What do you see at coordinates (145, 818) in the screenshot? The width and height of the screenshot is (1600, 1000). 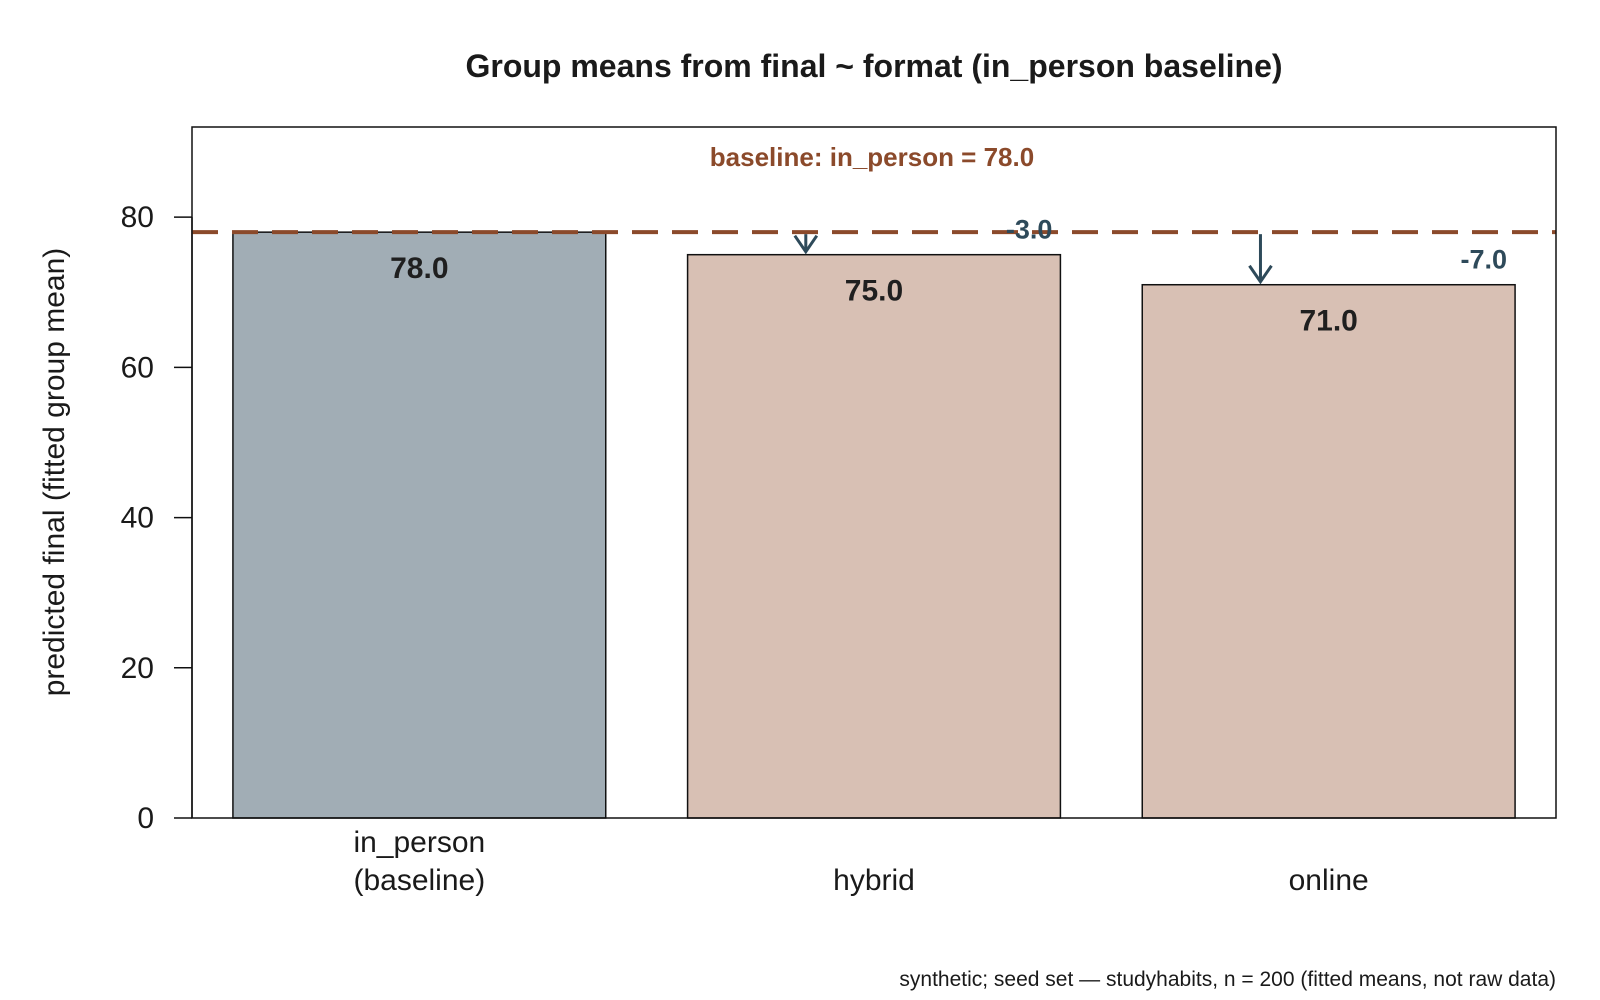 I see `y-tick-label: 0` at bounding box center [145, 818].